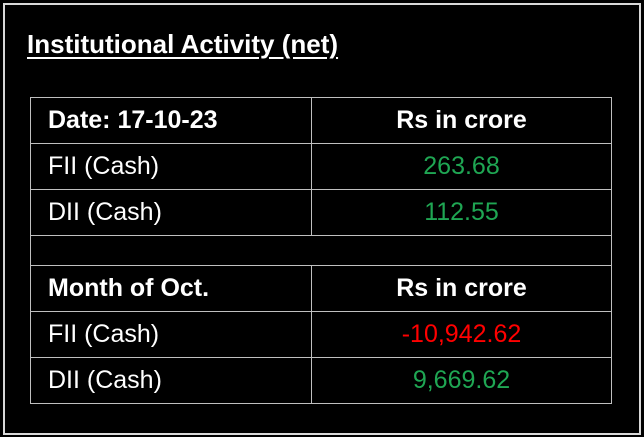 The height and width of the screenshot is (437, 644). I want to click on header-row: Date: 17-10-23 Rs in crore, so click(321, 120).